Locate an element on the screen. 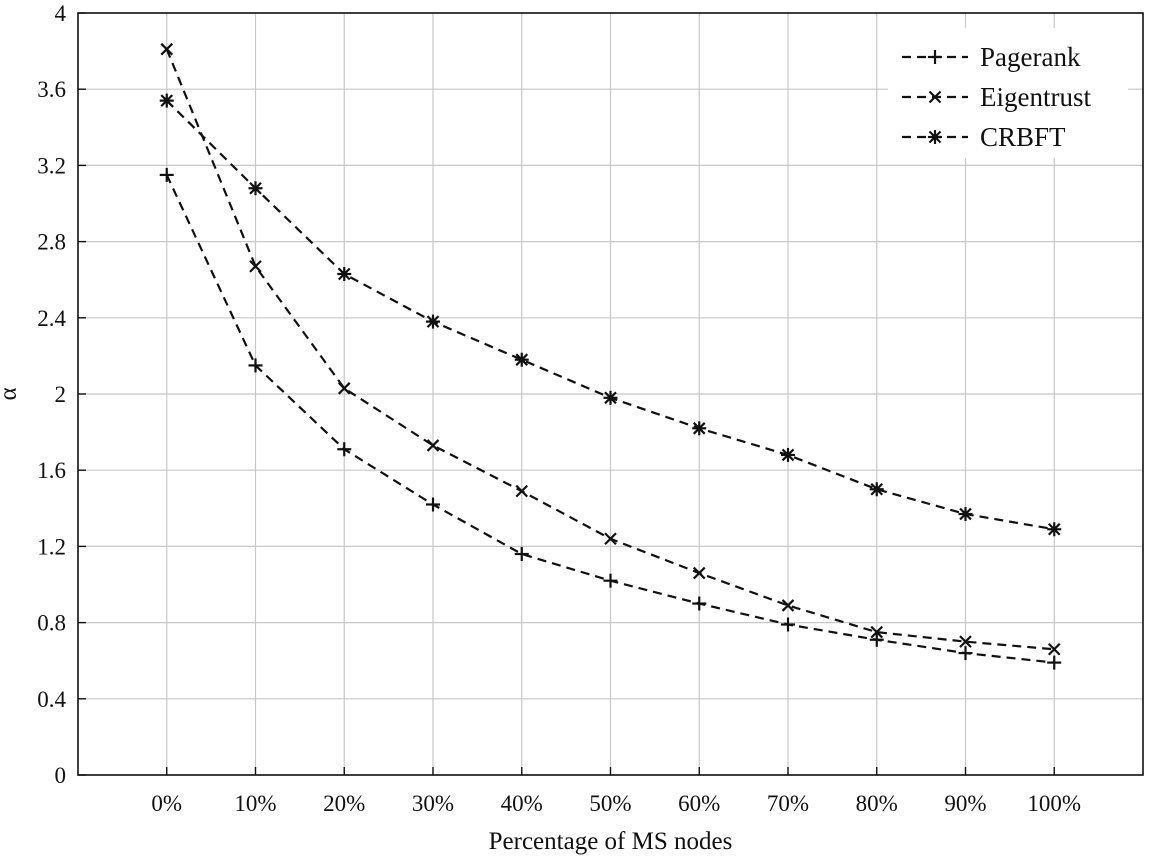  legend: Pagerank Eigentrust CRBFT is located at coordinates (1008, 93).